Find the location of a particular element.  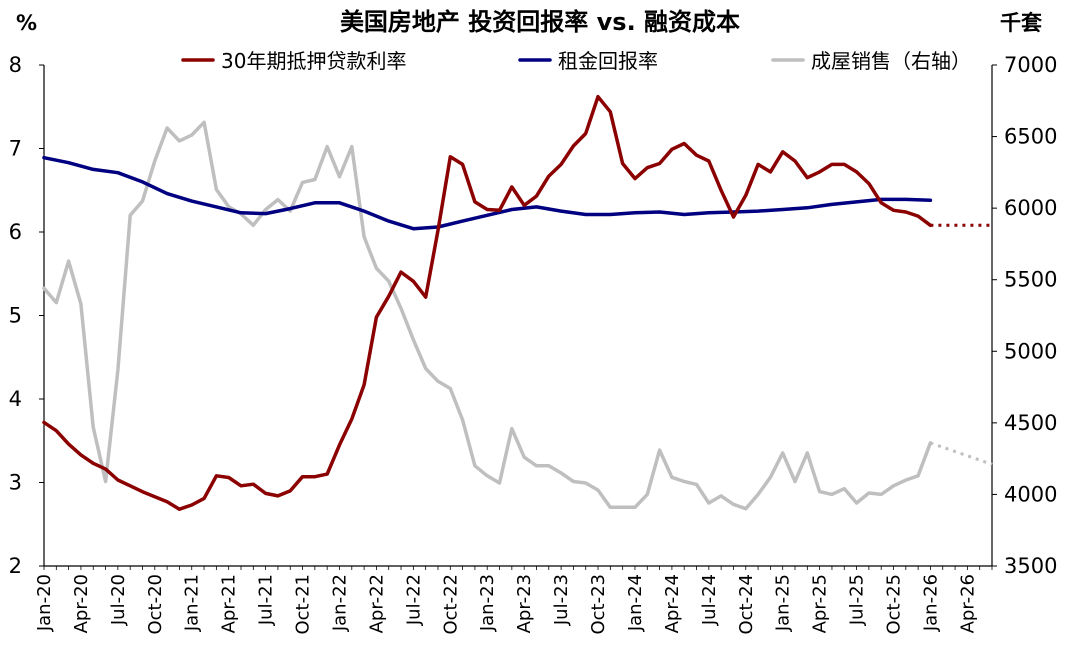

x-tick-label: Oct-22 is located at coordinates (450, 604).